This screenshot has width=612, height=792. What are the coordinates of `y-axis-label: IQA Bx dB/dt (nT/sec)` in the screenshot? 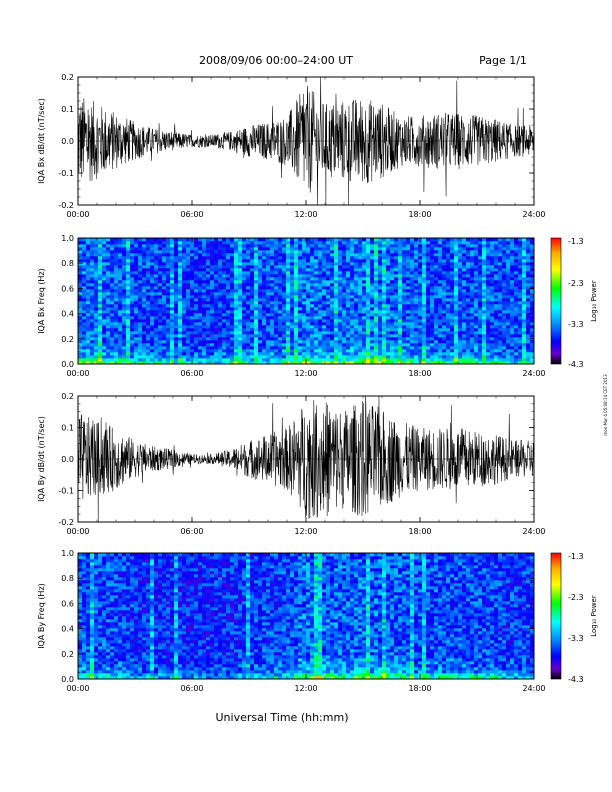 It's located at (41, 141).